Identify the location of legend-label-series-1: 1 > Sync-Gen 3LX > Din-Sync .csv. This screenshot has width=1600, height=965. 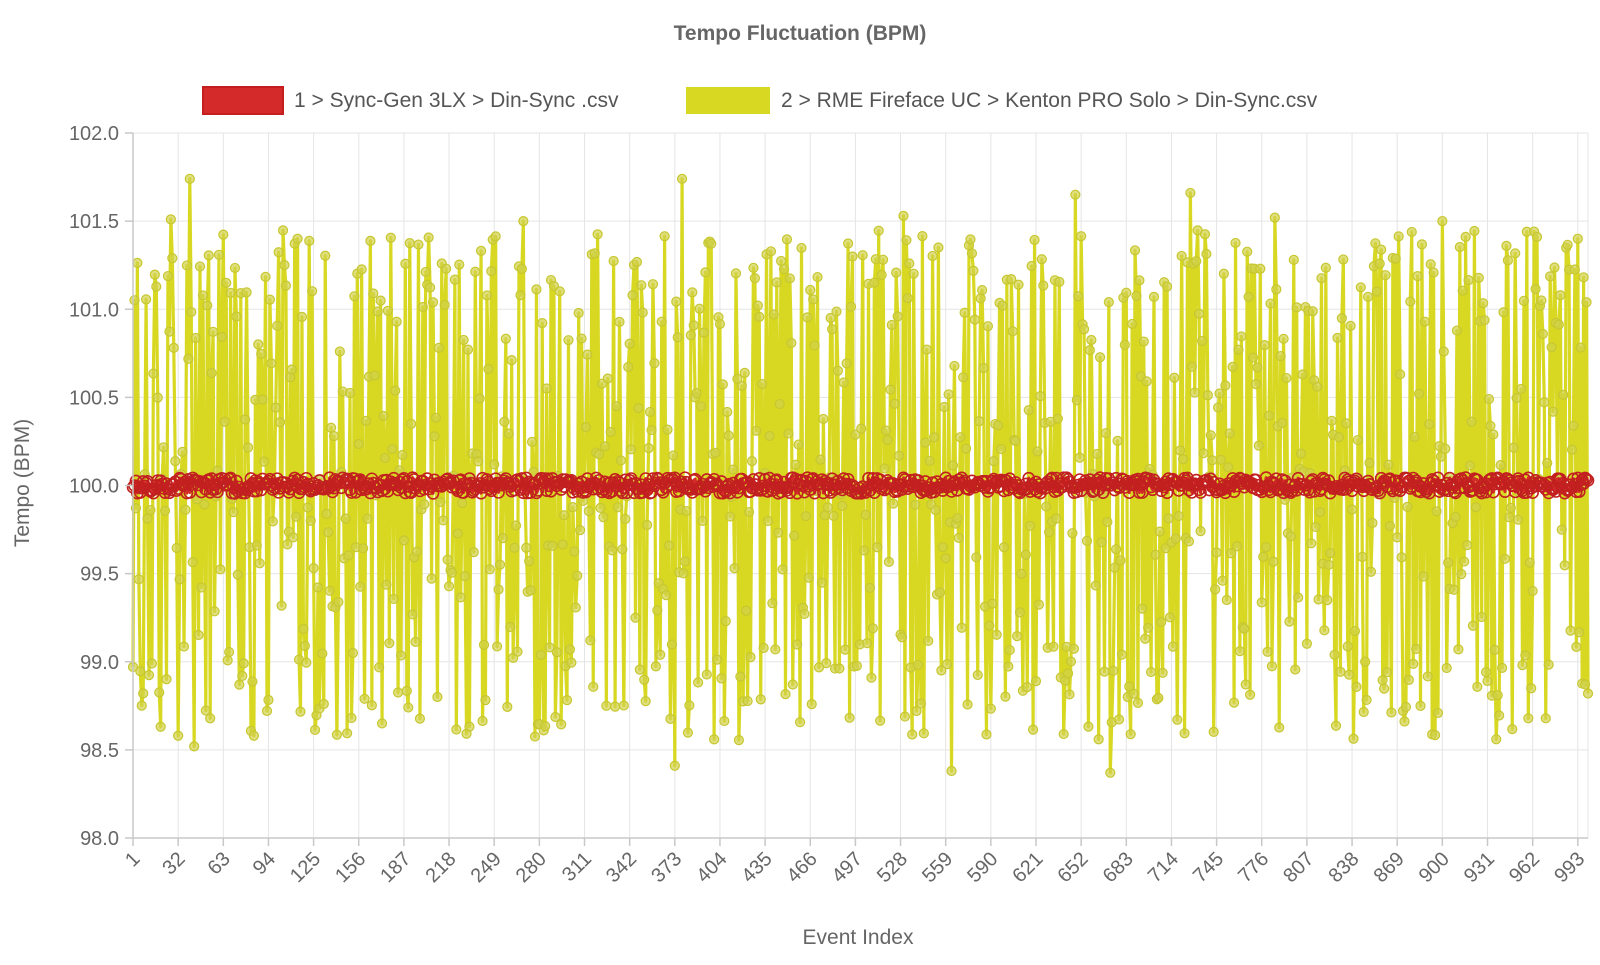
(456, 100).